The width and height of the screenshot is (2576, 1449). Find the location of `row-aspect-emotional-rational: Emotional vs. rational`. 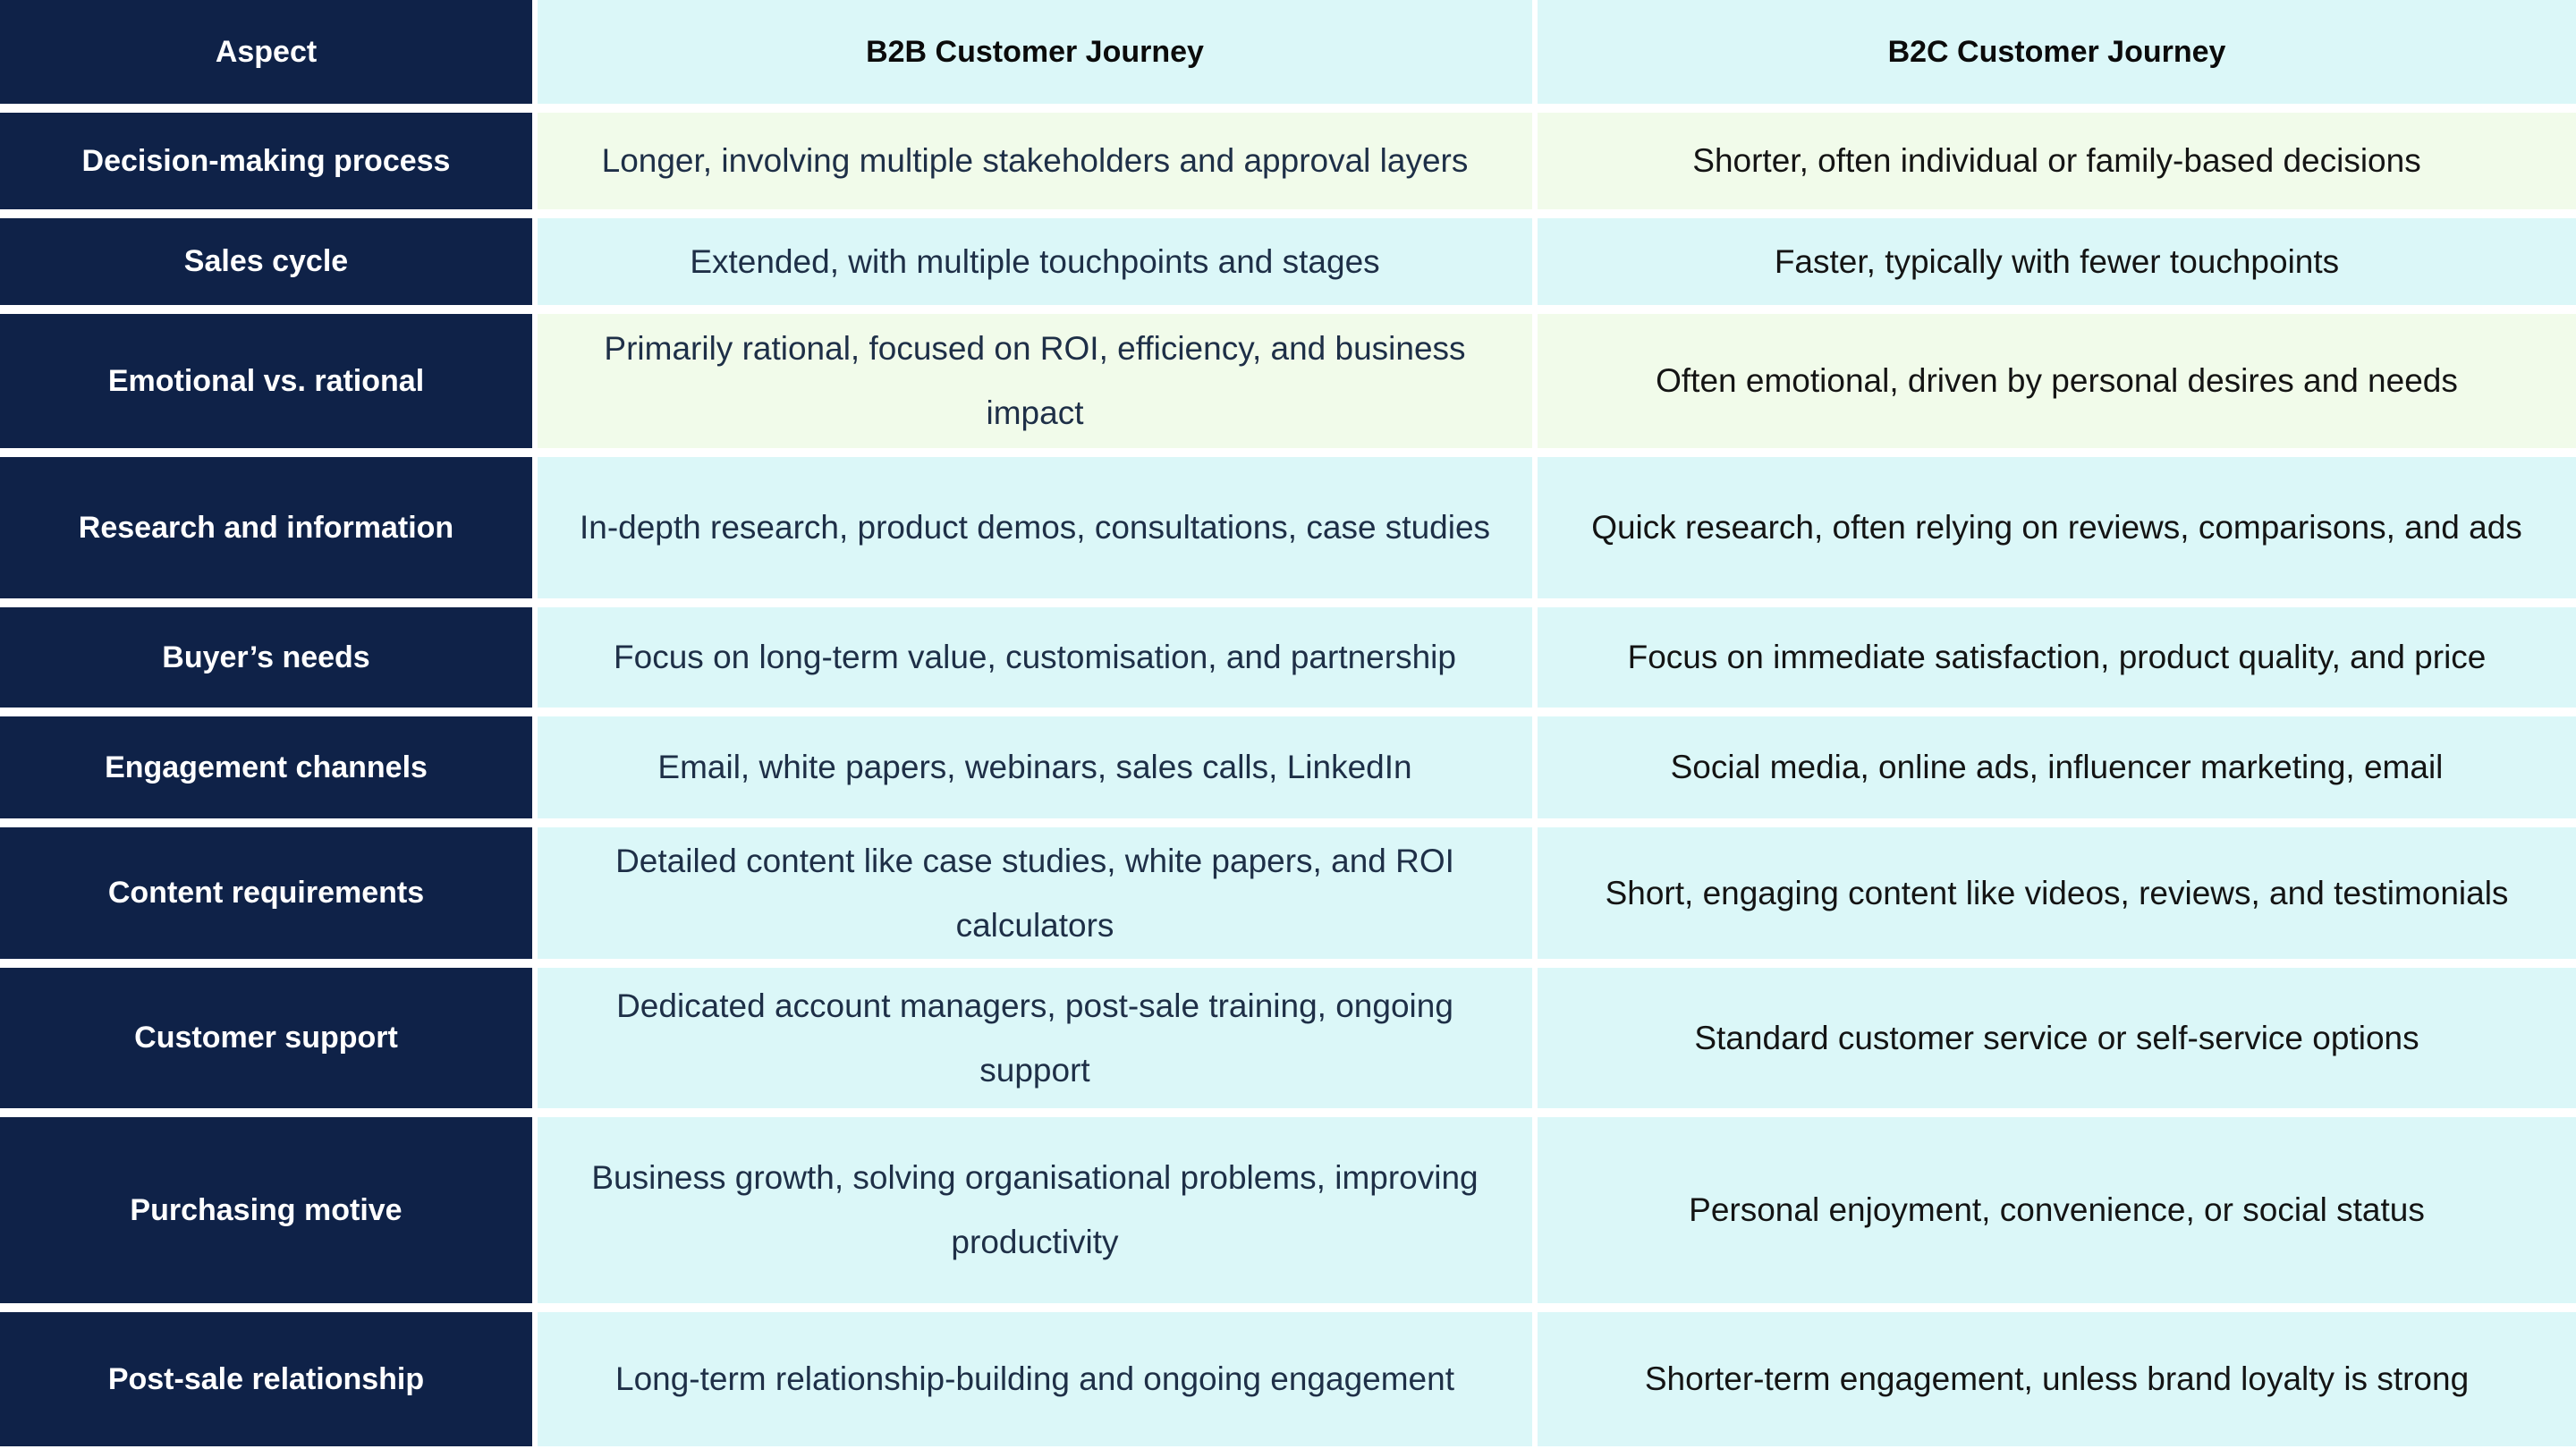

row-aspect-emotional-rational: Emotional vs. rational is located at coordinates (266, 381).